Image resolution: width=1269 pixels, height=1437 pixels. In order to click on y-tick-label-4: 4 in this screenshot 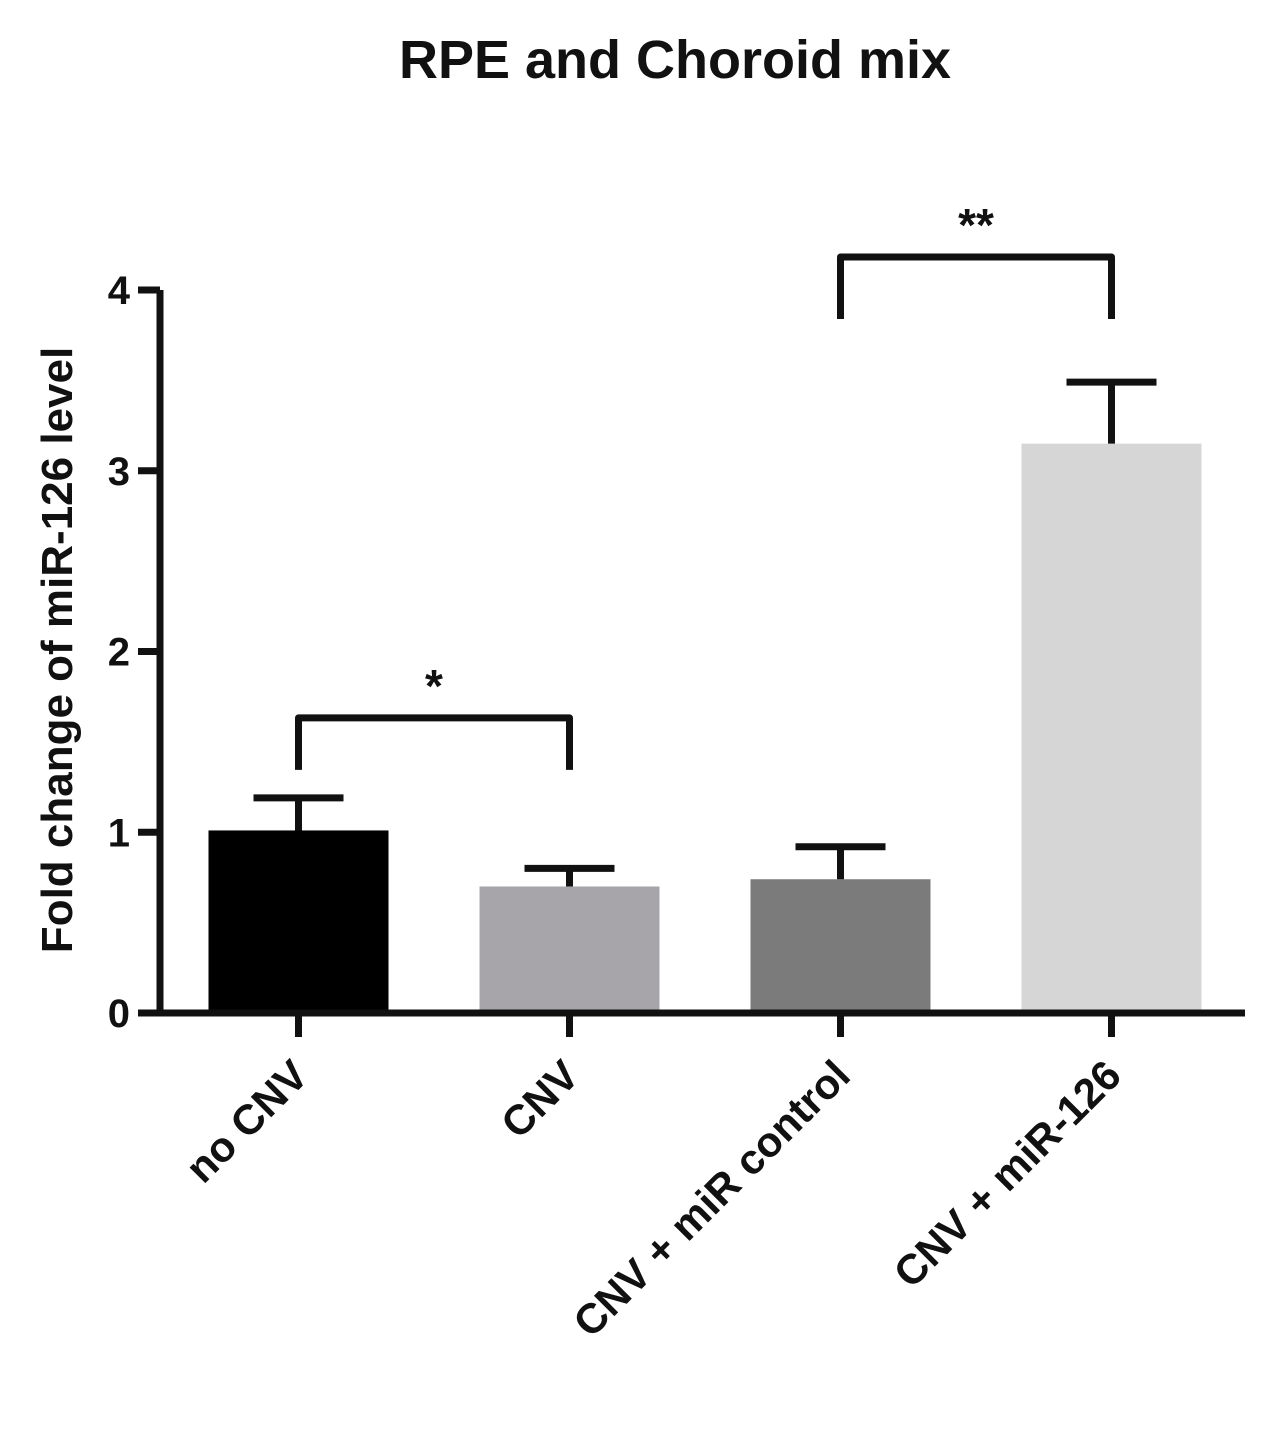, I will do `click(119, 291)`.